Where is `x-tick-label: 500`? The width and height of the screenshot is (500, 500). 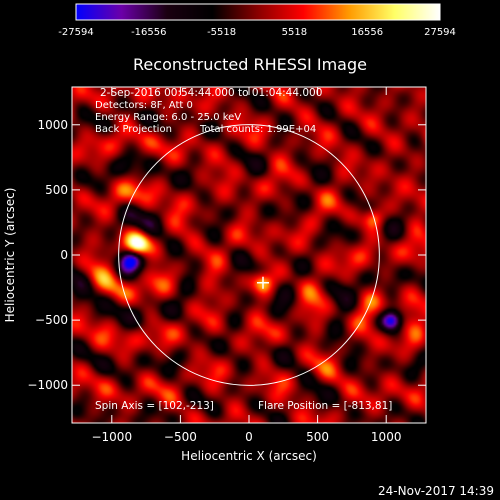
x-tick-label: 500 is located at coordinates (317, 437).